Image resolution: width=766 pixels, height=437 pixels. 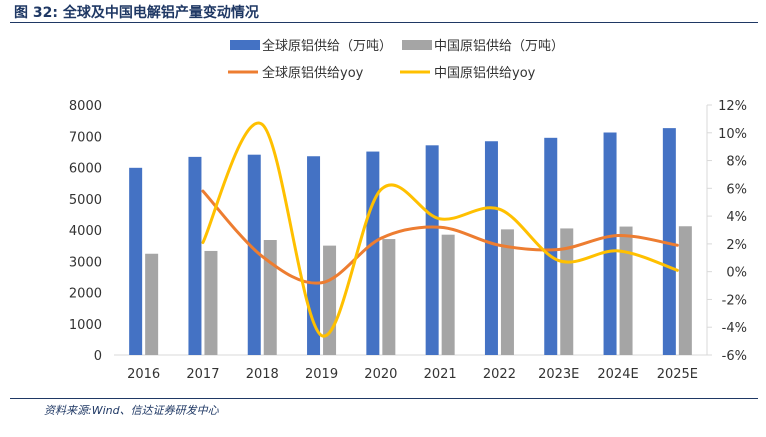 What do you see at coordinates (732, 106) in the screenshot?
I see `right-tick-label: 12%` at bounding box center [732, 106].